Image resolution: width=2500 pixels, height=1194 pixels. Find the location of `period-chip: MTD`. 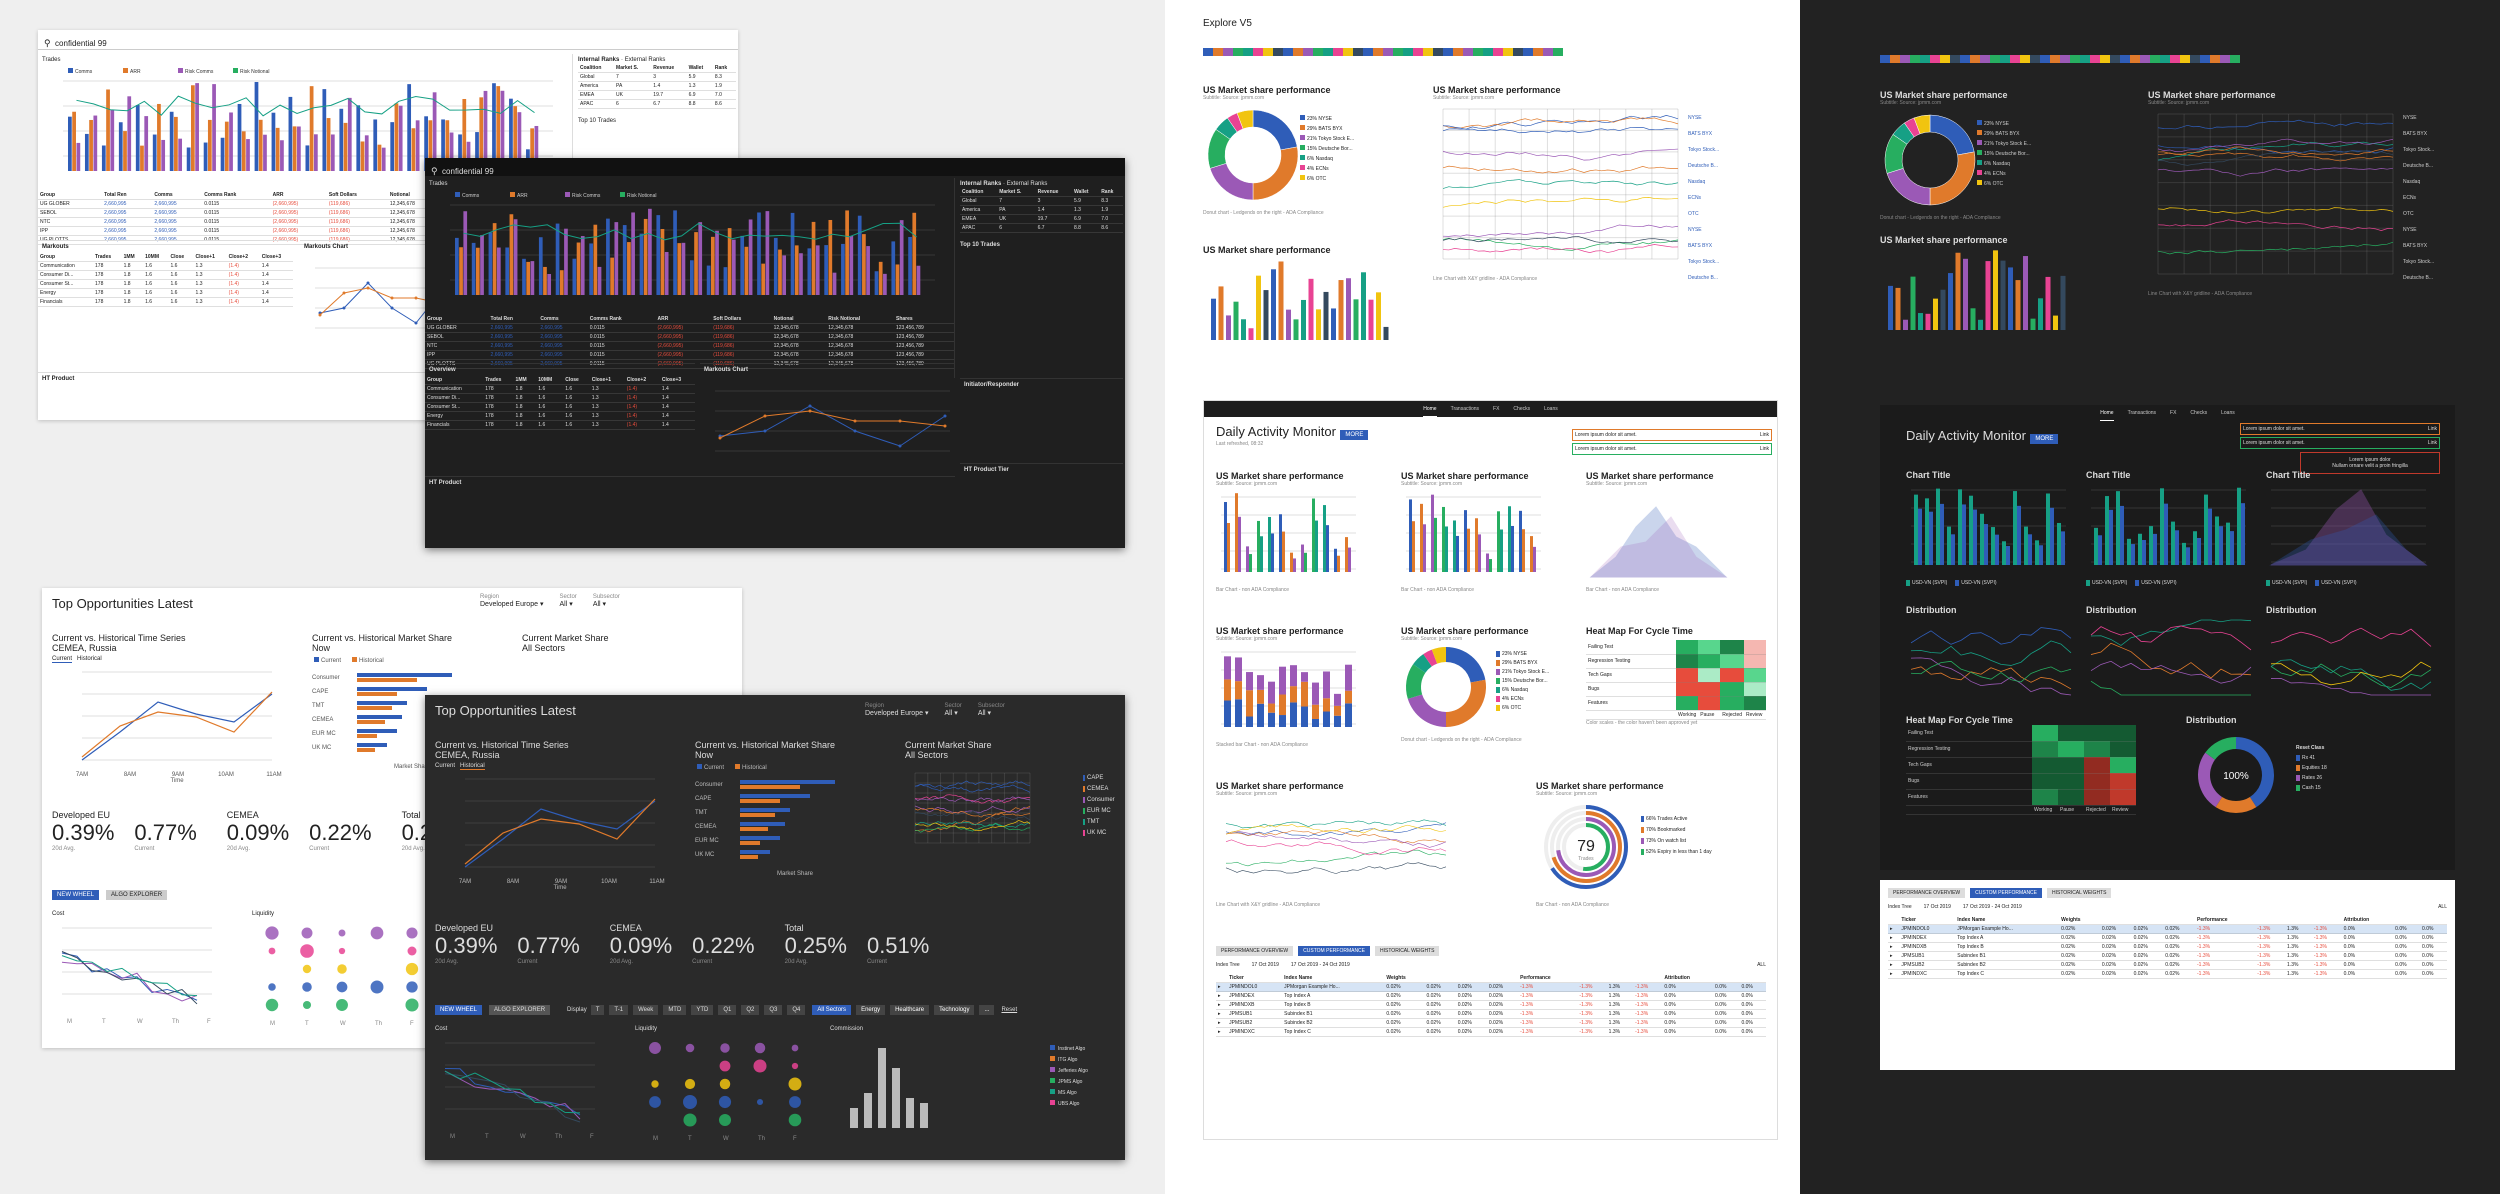

period-chip: MTD is located at coordinates (675, 1010).